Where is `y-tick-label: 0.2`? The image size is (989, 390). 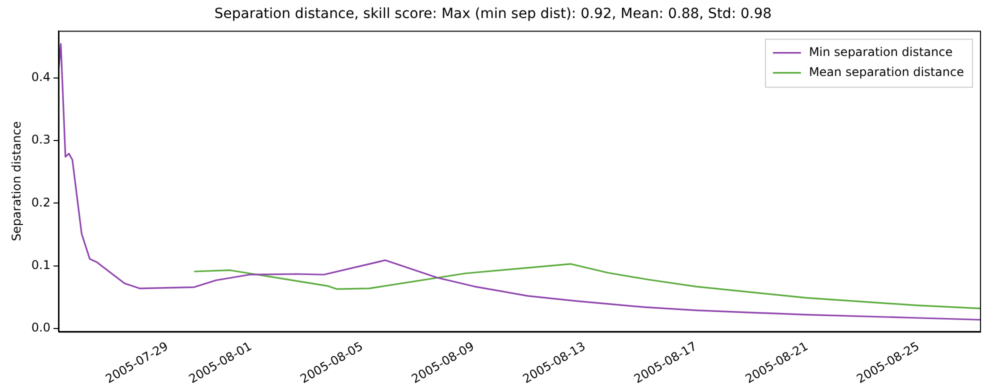 y-tick-label: 0.2 is located at coordinates (40, 202).